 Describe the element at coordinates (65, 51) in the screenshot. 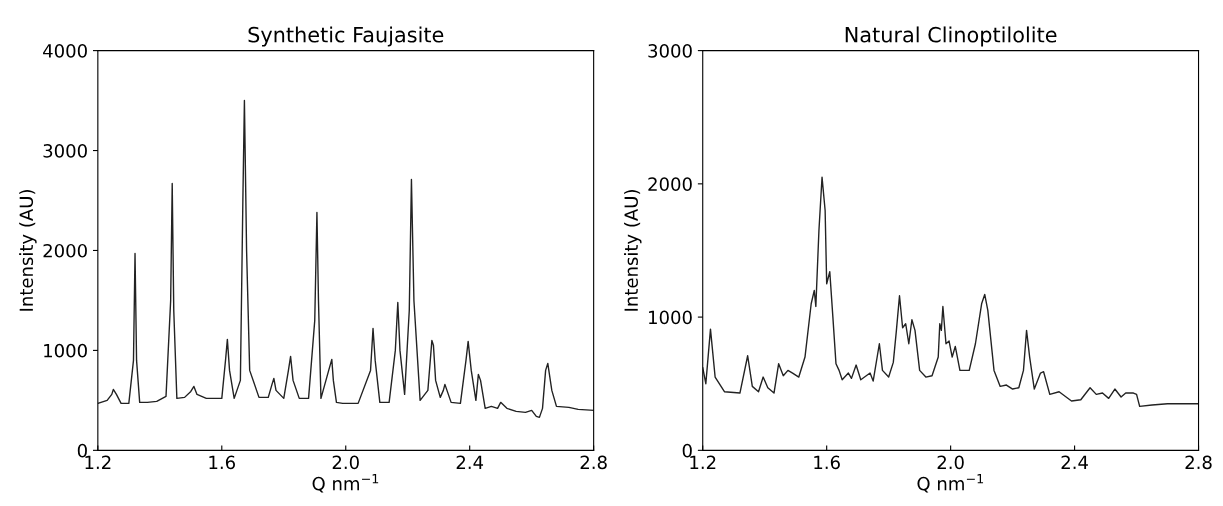

I see `y-tick-label: 4000` at that location.